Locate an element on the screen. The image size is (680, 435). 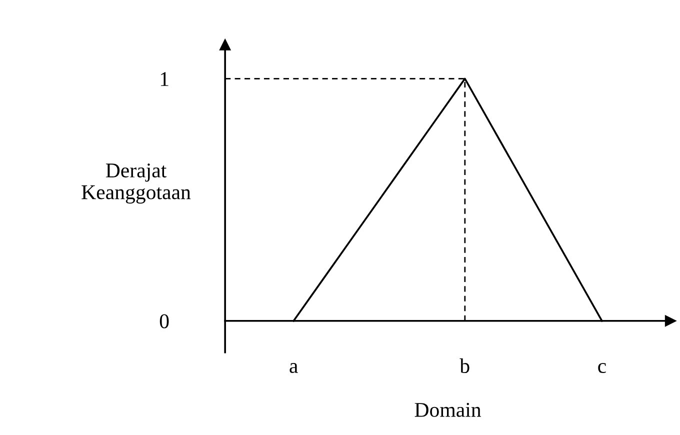
x-axis-title: Domain is located at coordinates (448, 409).